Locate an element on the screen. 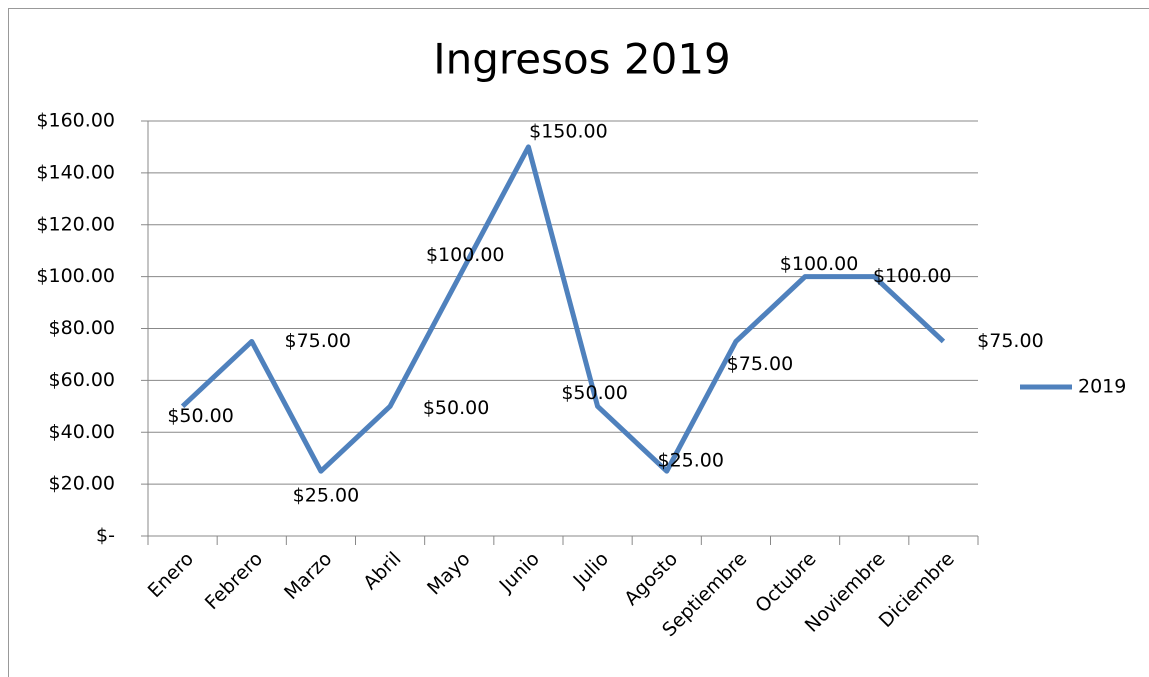 Image resolution: width=1149 pixels, height=677 pixels. y-tick-label: $100.00 is located at coordinates (75, 276).